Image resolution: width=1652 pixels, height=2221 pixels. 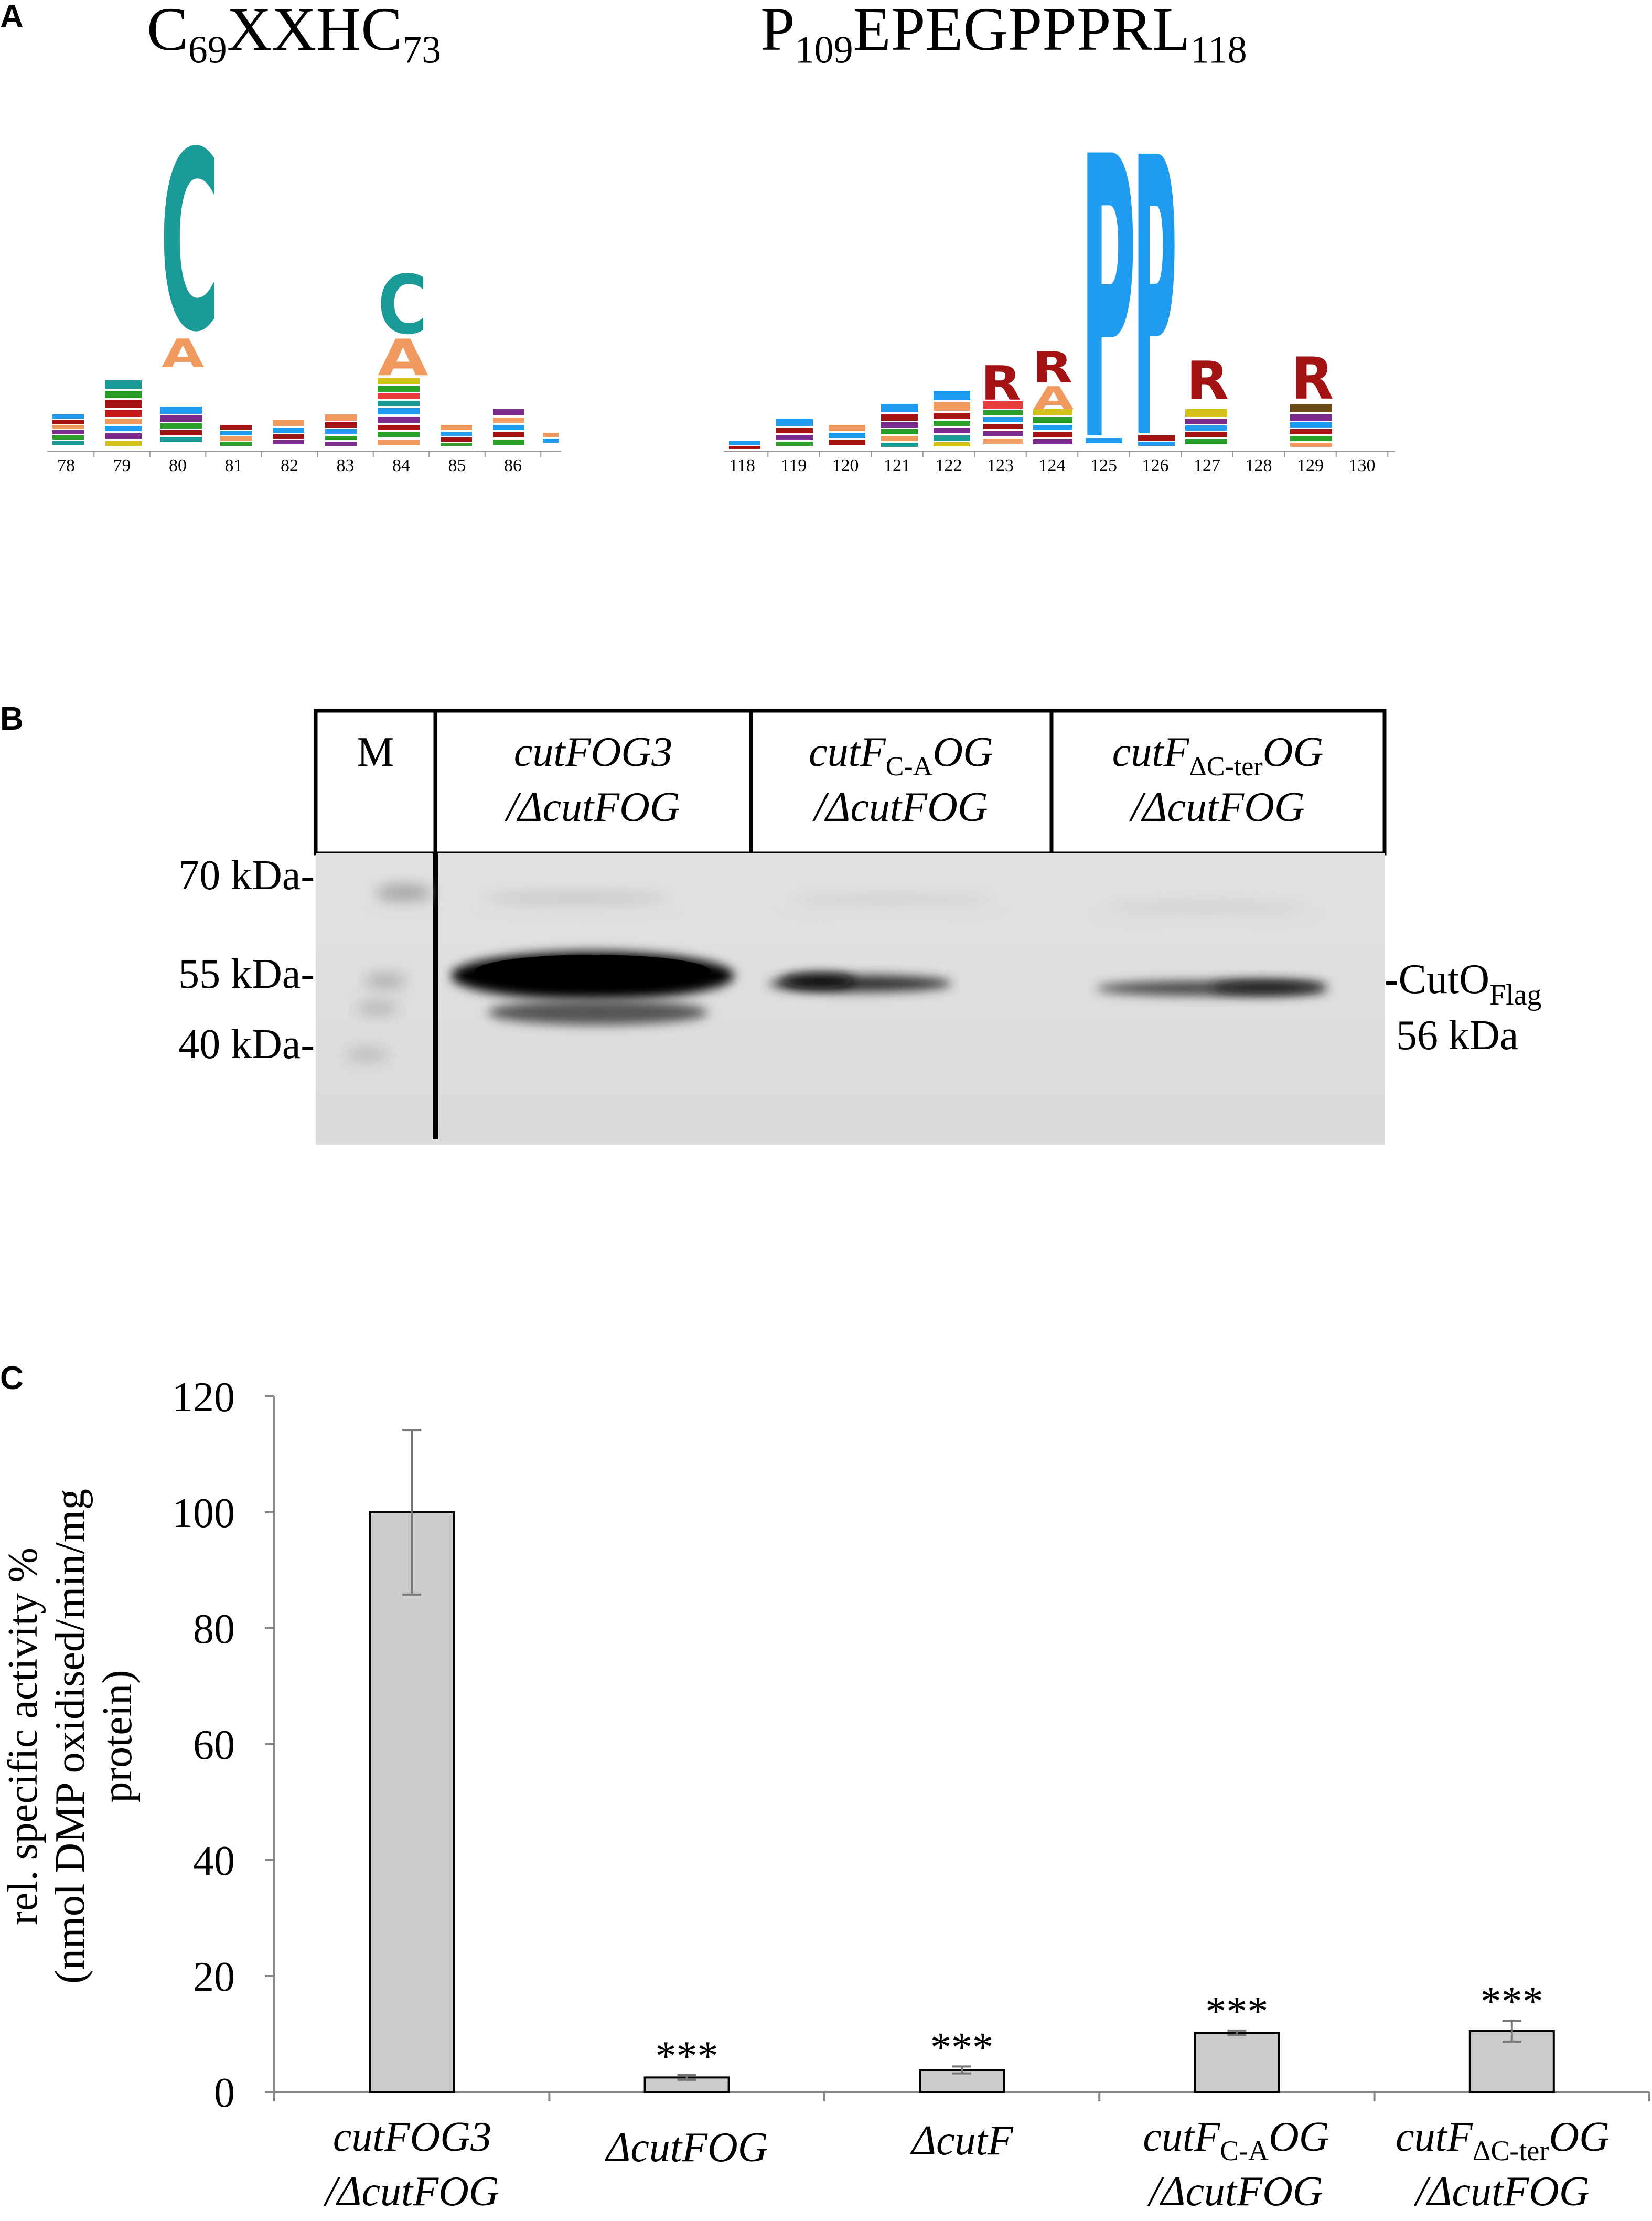 I want to click on y-axis-title-line2: (nmol DMP oxidised/min/mg, so click(x=70, y=1736).